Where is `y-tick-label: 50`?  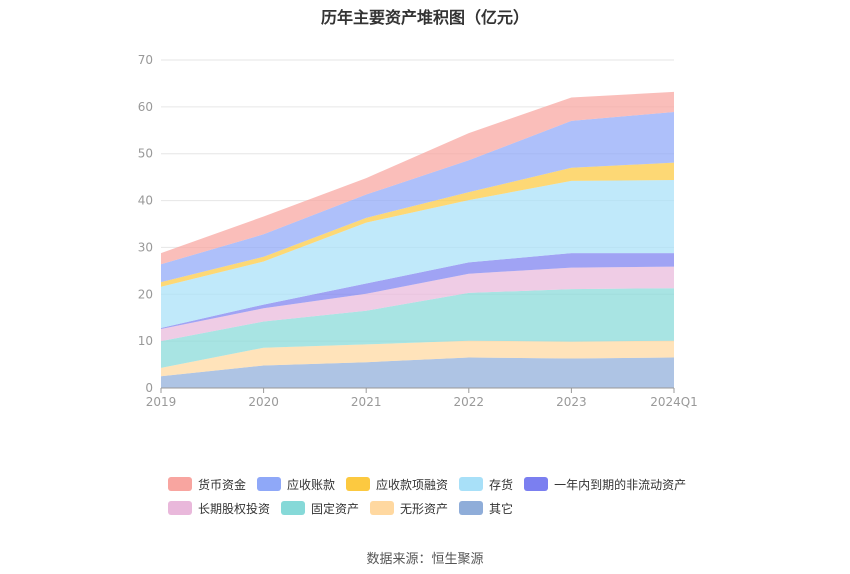 y-tick-label: 50 is located at coordinates (145, 154).